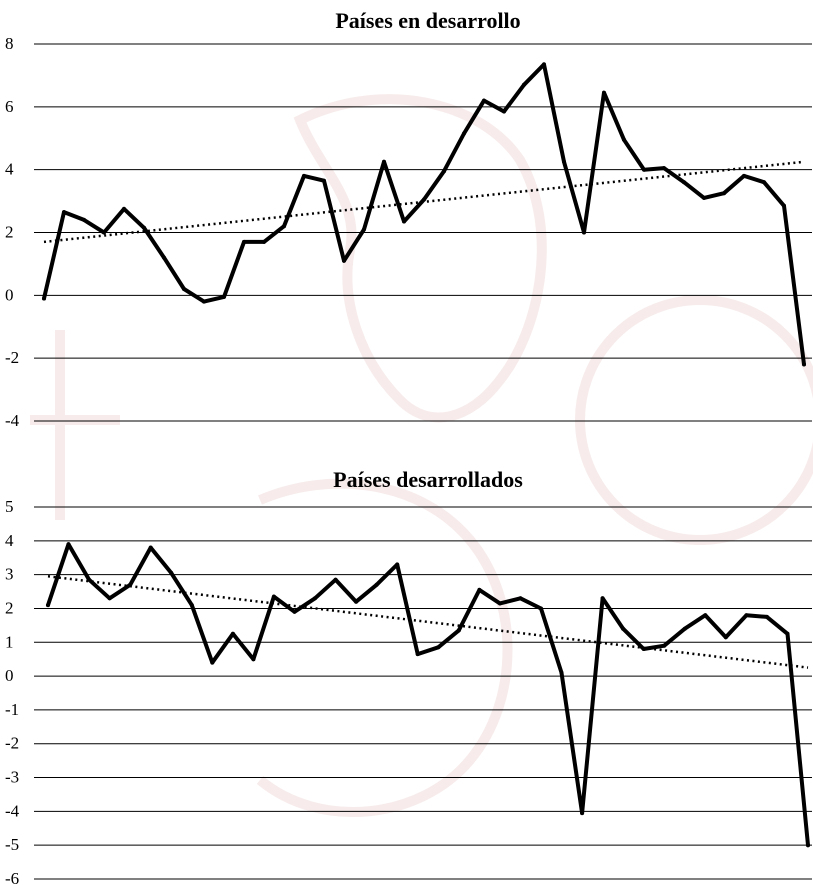 The width and height of the screenshot is (813, 885). Describe the element at coordinates (9, 506) in the screenshot. I see `y-tick-label: 5` at that location.